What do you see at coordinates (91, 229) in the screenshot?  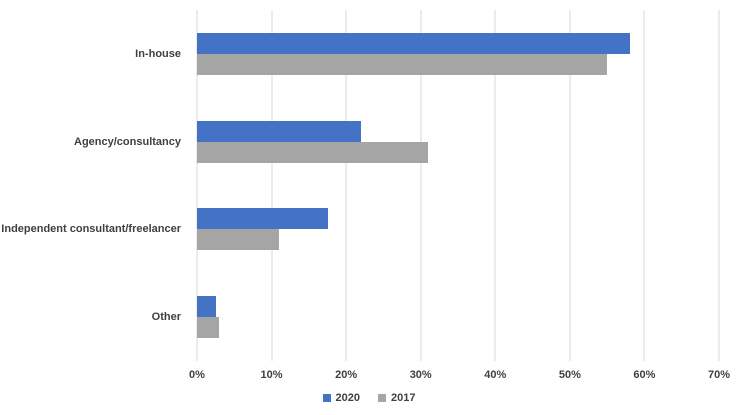 I see `category-label-independent-consultant-freelancer: Independent consultant/freelancer` at bounding box center [91, 229].